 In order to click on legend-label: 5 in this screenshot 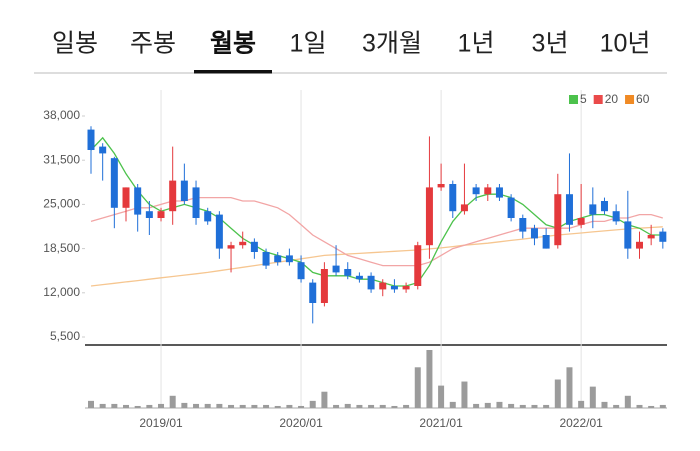, I will do `click(583, 99)`.